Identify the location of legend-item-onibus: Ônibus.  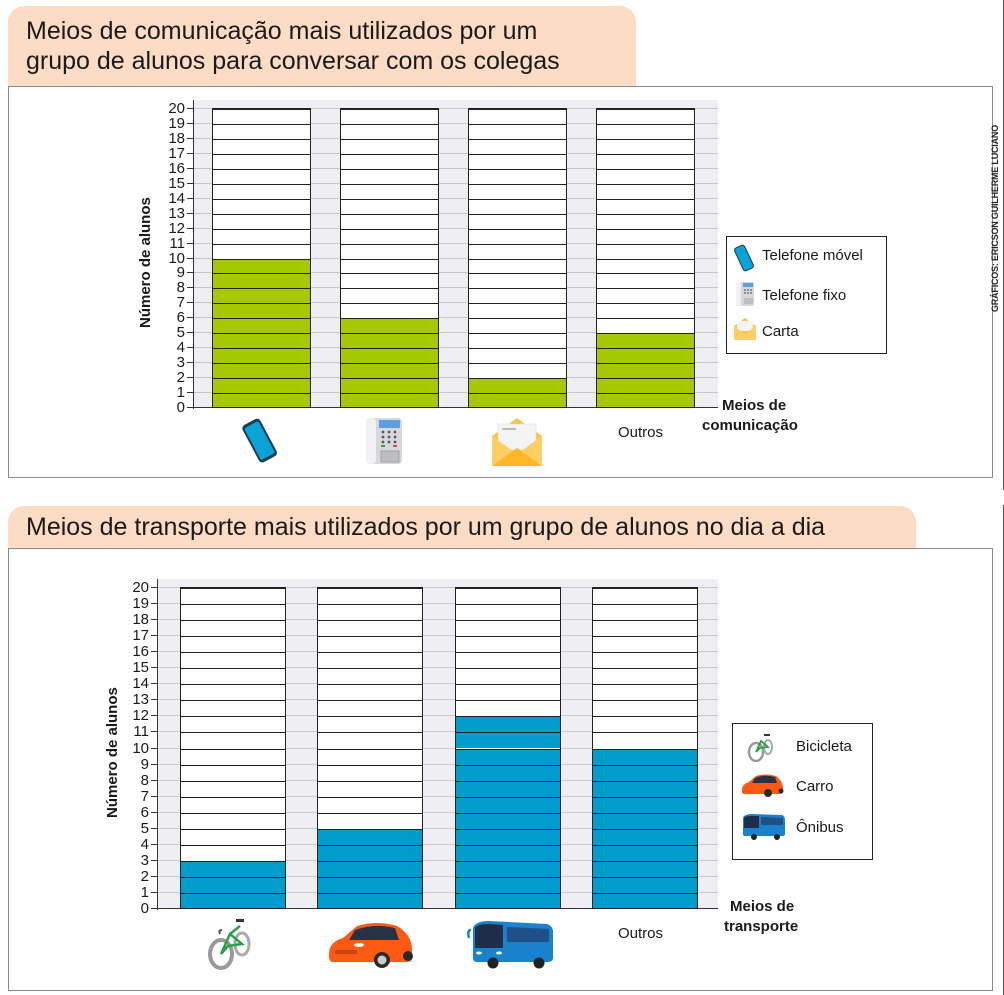
(820, 827).